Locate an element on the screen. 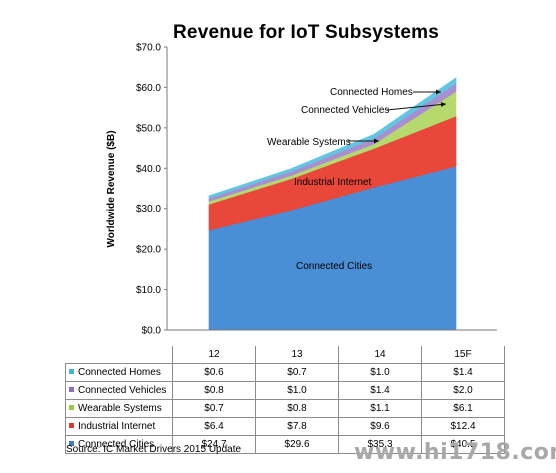 This screenshot has height=473, width=556. watermark: www.hi1718.com is located at coordinates (455, 452).